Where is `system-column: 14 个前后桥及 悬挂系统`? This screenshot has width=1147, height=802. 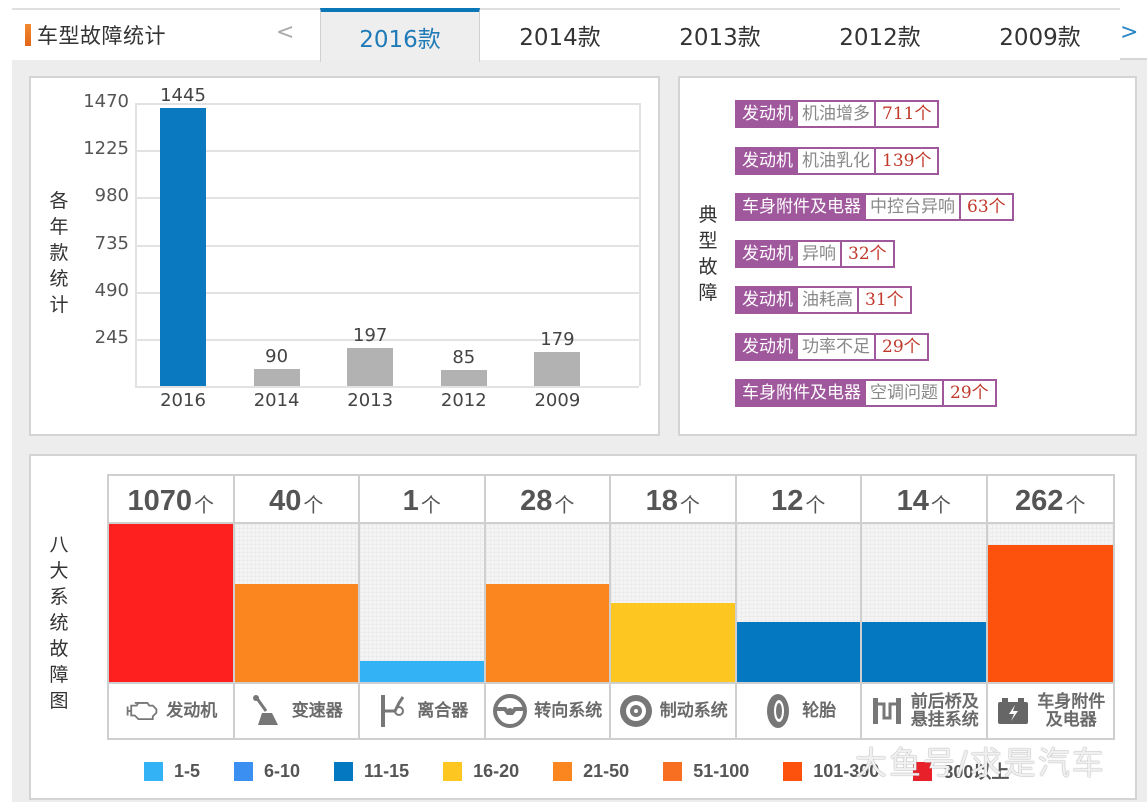 system-column: 14 个前后桥及 悬挂系统 is located at coordinates (925, 607).